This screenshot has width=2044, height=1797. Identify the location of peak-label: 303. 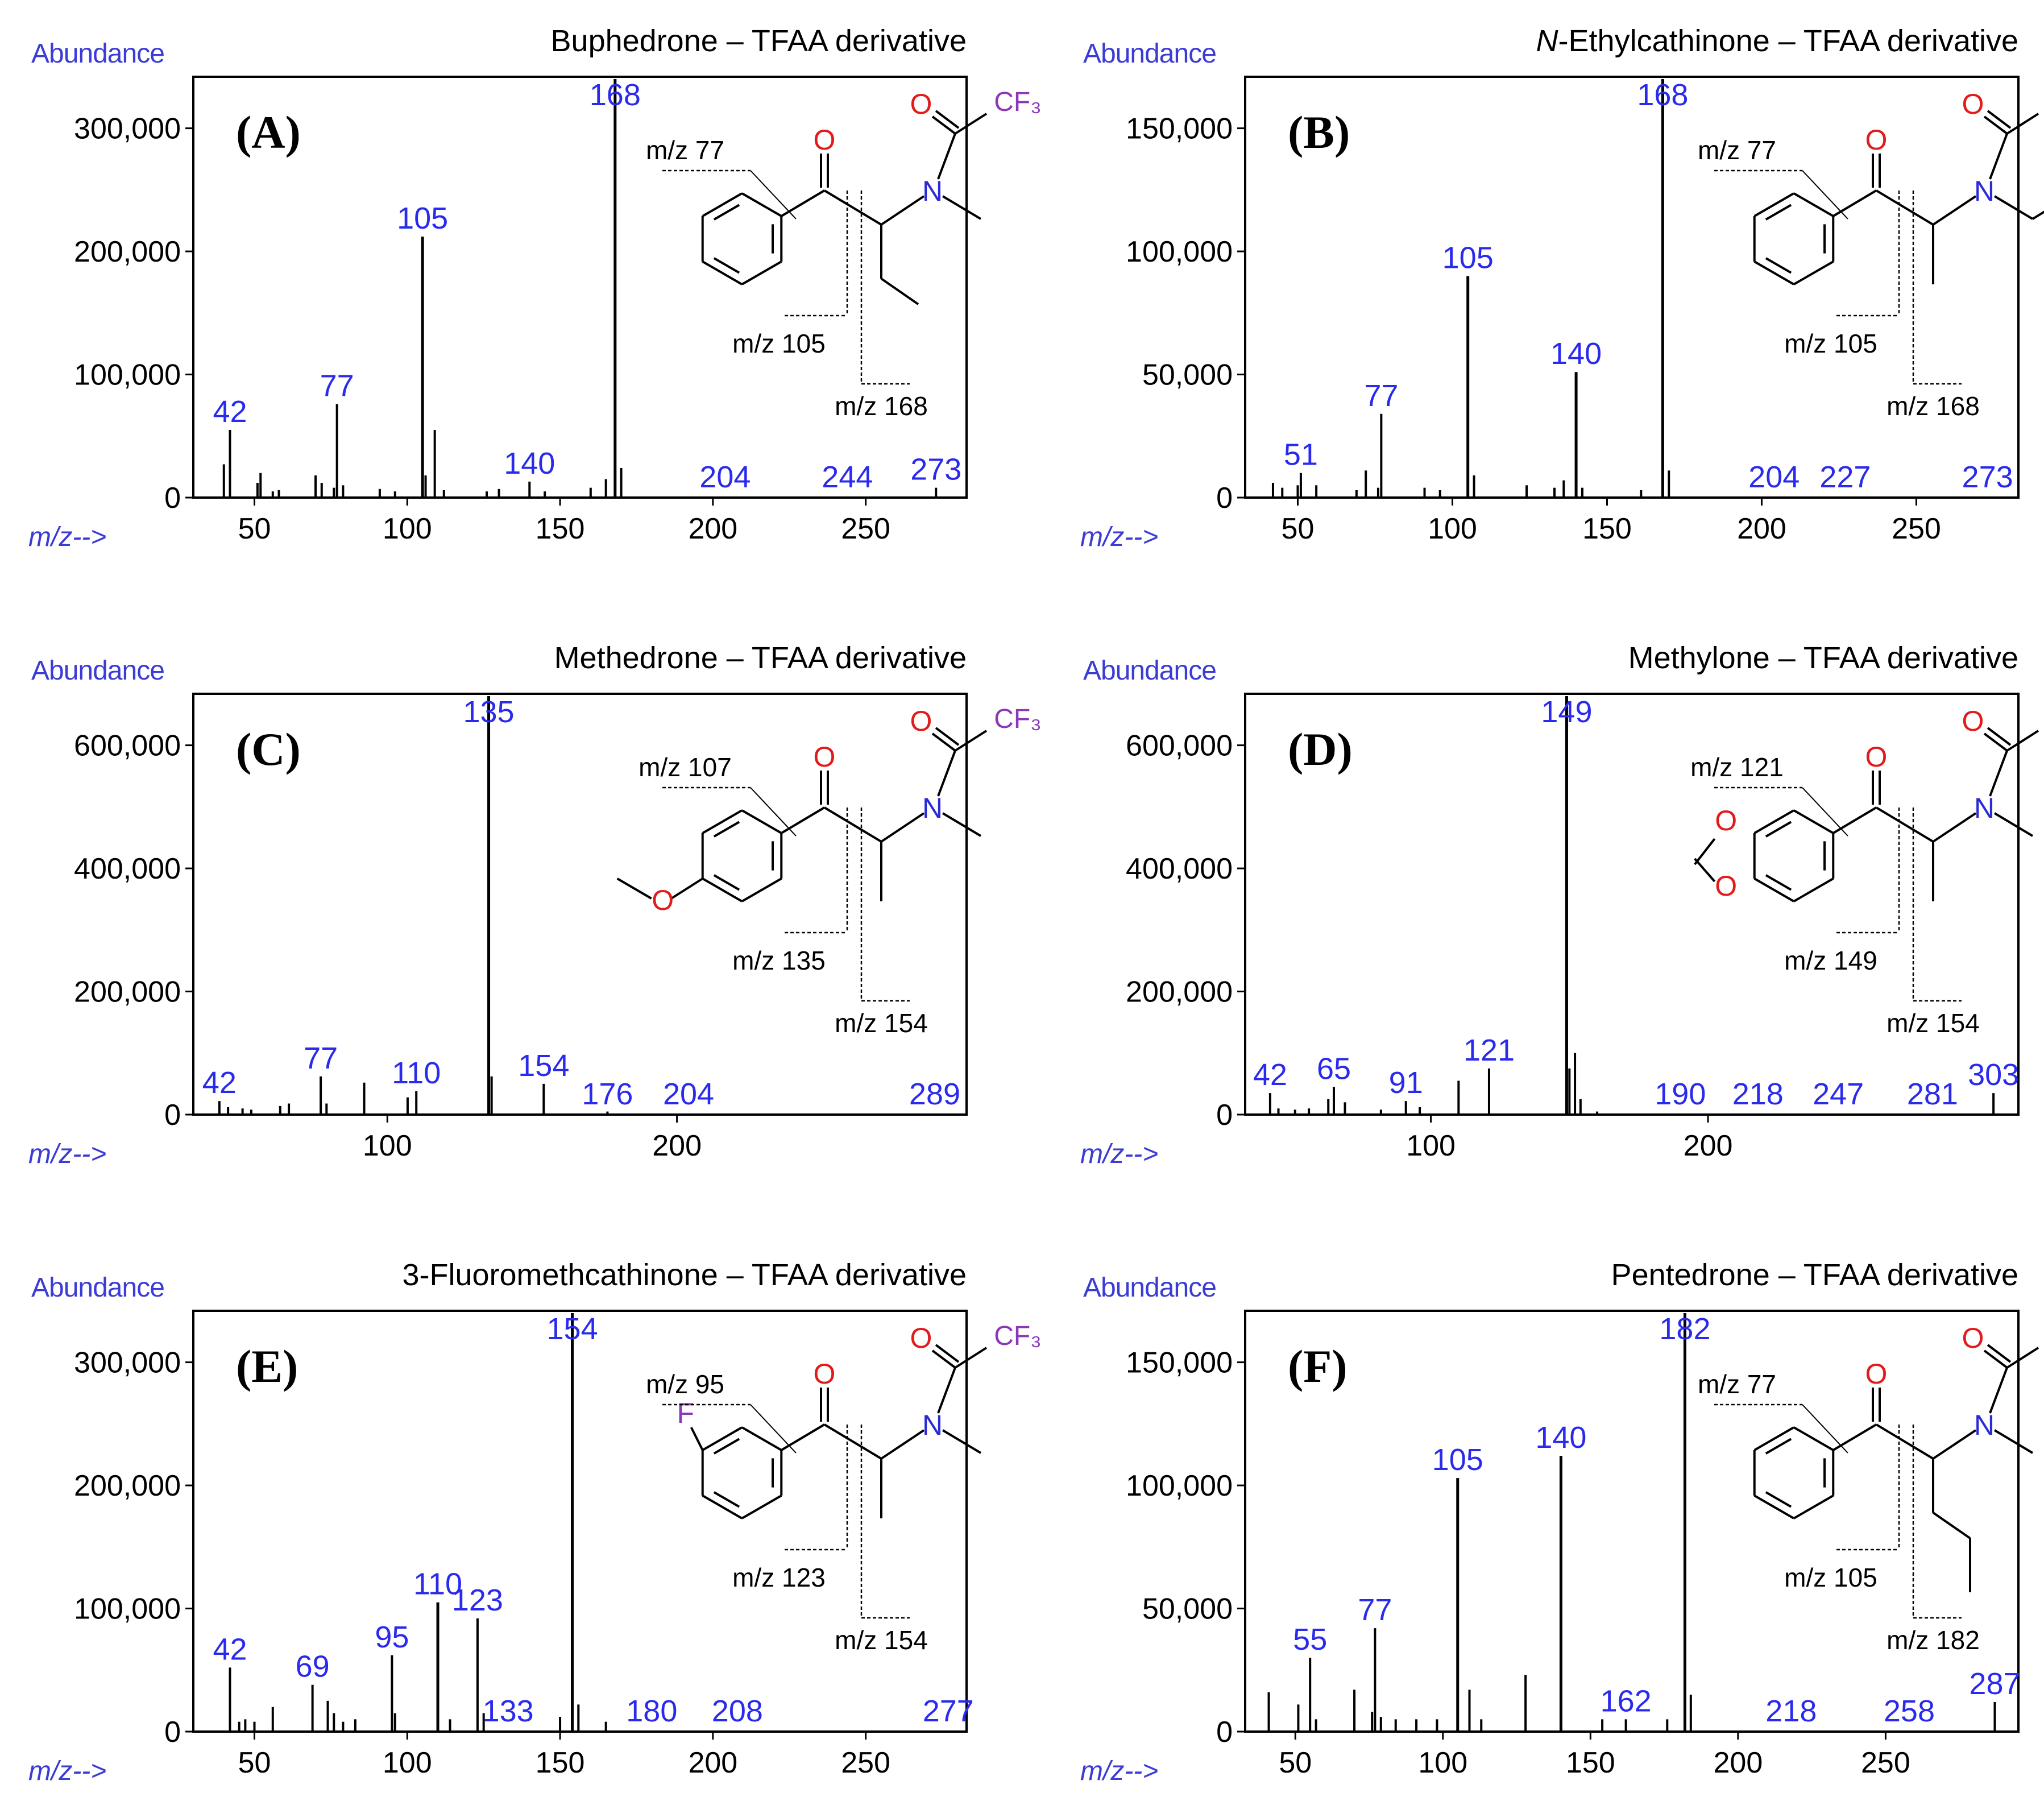
(1994, 1075).